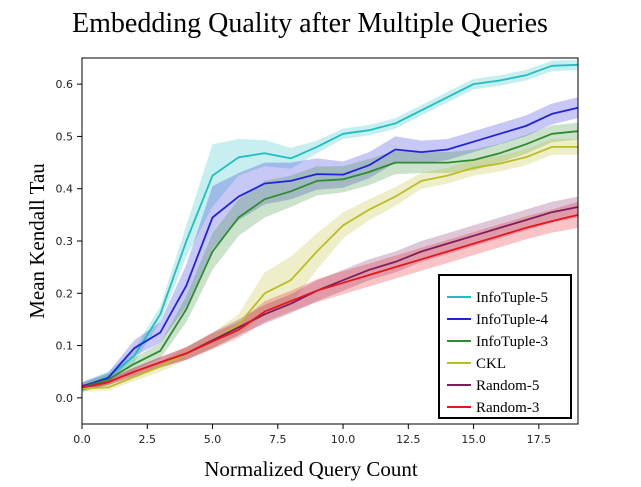 Image resolution: width=641 pixels, height=487 pixels. I want to click on y-tick-label: 0.3, so click(65, 241).